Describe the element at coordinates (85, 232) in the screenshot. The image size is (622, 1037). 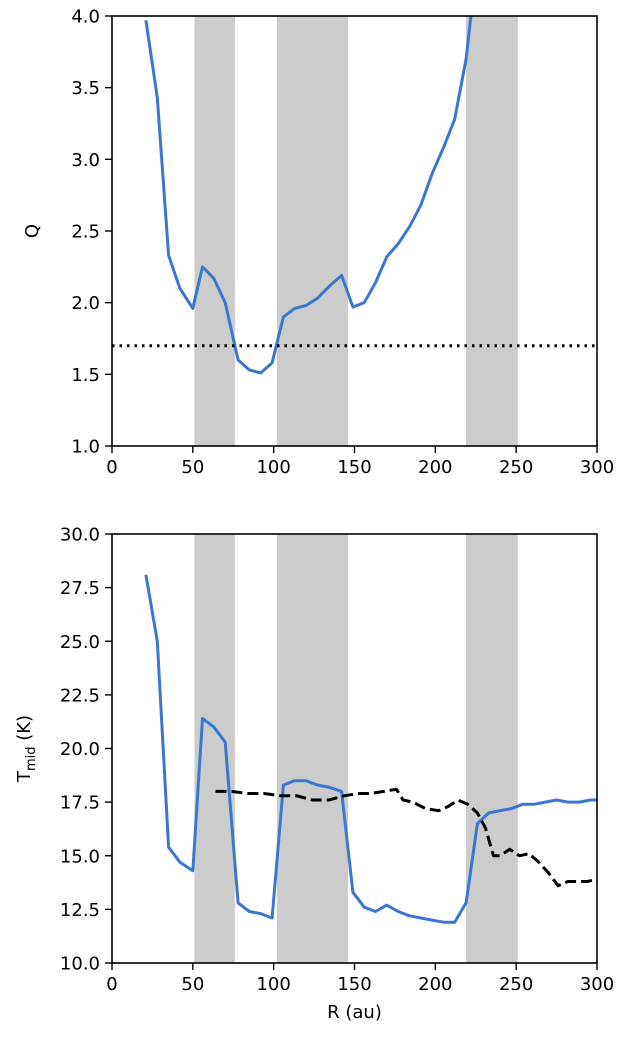
I see `y-tick-label: 2.5` at that location.